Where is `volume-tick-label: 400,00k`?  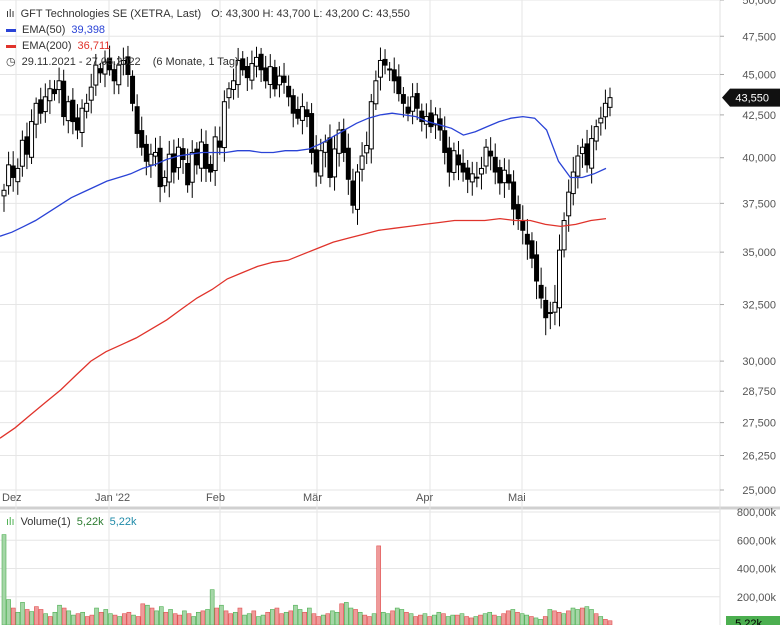 volume-tick-label: 400,00k is located at coordinates (757, 570).